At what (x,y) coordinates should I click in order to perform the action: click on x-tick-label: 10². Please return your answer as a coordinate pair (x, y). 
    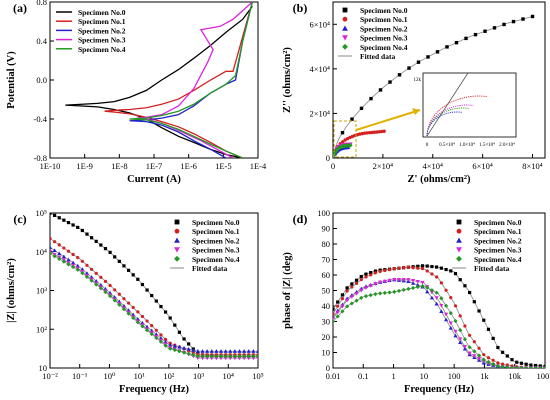
    Looking at the image, I should click on (169, 376).